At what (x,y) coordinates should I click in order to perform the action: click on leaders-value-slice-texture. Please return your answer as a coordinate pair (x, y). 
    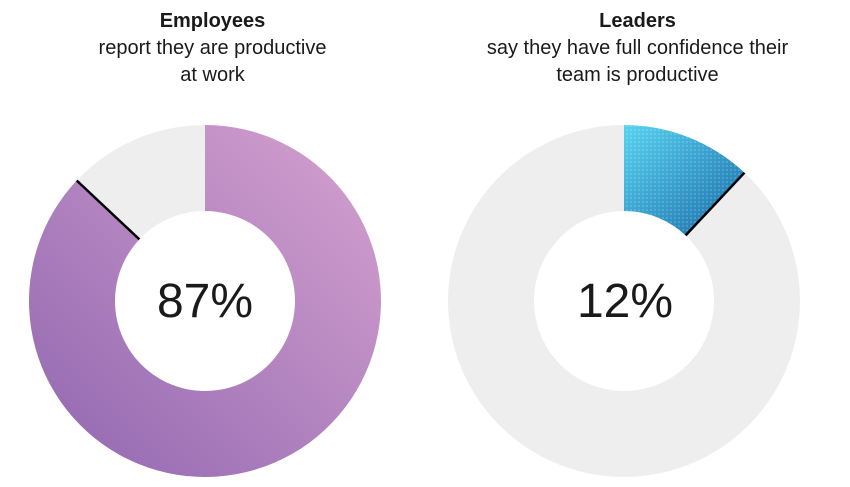
    Looking at the image, I should click on (684, 180).